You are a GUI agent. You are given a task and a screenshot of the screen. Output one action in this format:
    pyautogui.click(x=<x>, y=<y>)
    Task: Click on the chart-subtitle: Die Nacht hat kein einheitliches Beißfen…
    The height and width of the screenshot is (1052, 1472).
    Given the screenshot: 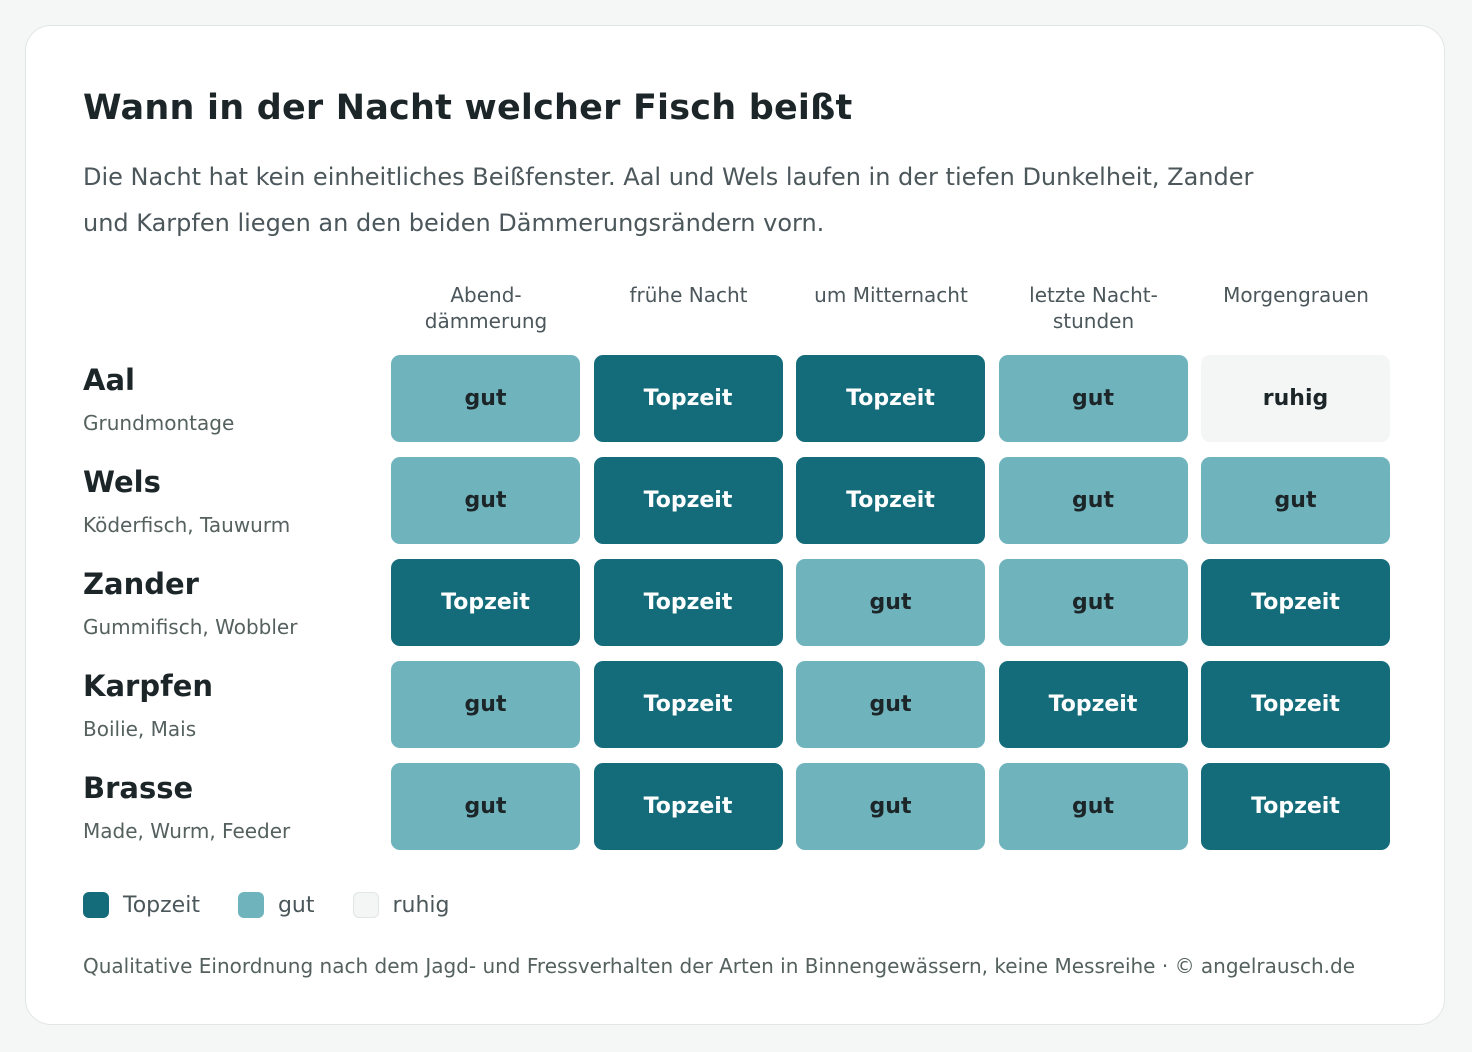 What is the action you would take?
    pyautogui.click(x=668, y=200)
    